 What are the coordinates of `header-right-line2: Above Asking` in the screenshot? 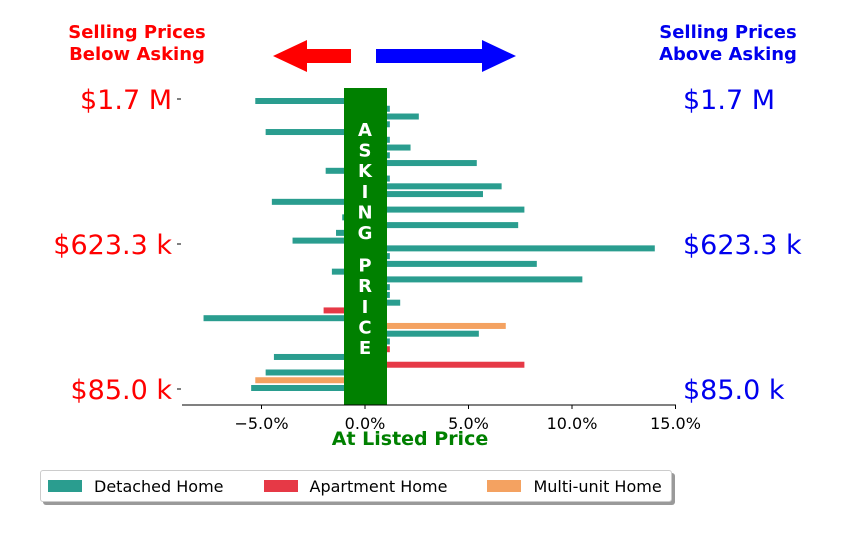 It's located at (728, 54).